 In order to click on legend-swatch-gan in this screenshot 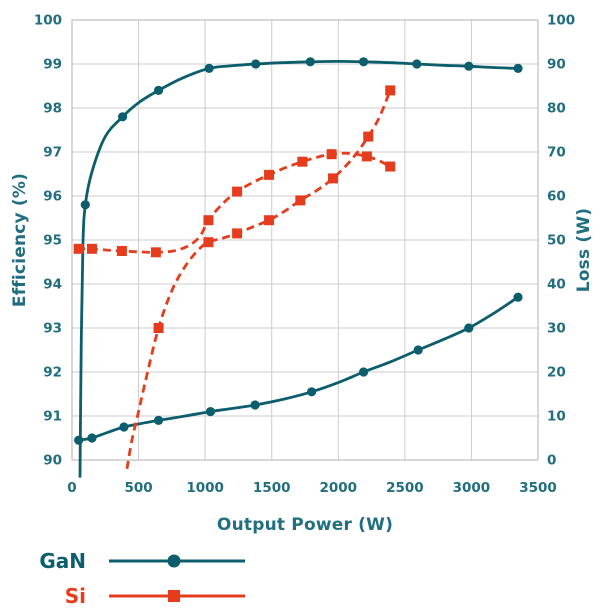, I will do `click(177, 560)`.